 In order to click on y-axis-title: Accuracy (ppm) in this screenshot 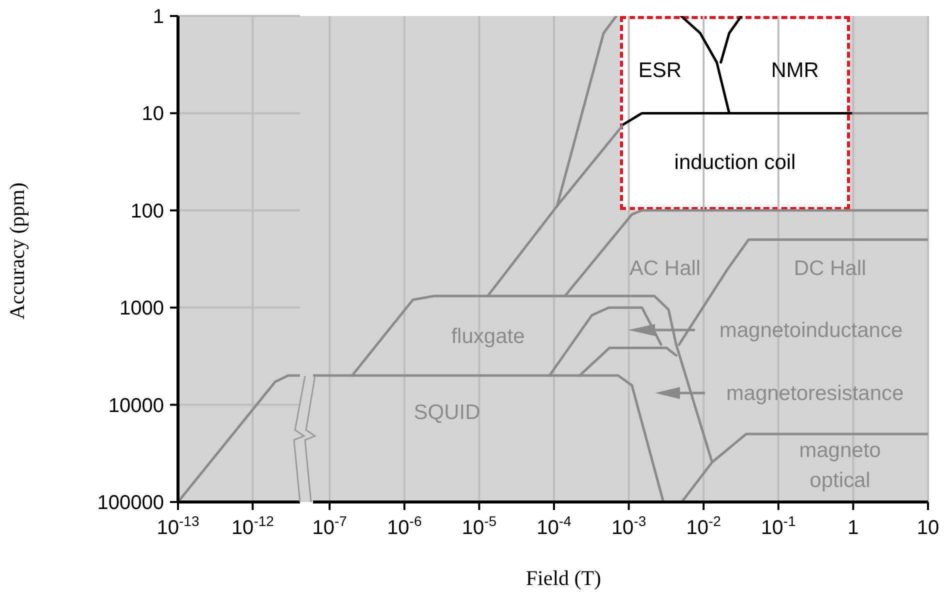, I will do `click(17, 251)`.